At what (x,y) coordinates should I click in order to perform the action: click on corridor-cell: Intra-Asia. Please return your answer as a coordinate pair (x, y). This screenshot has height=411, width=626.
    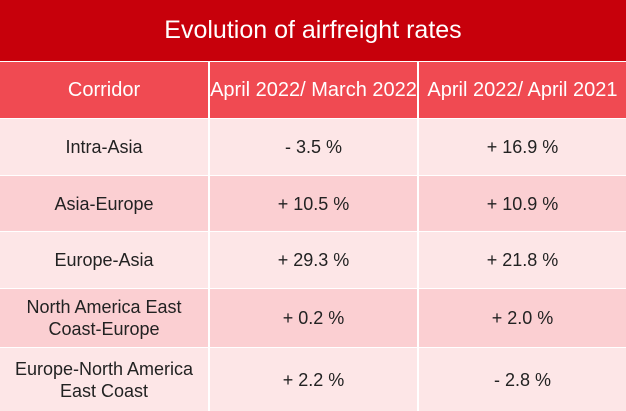
    Looking at the image, I should click on (104, 147).